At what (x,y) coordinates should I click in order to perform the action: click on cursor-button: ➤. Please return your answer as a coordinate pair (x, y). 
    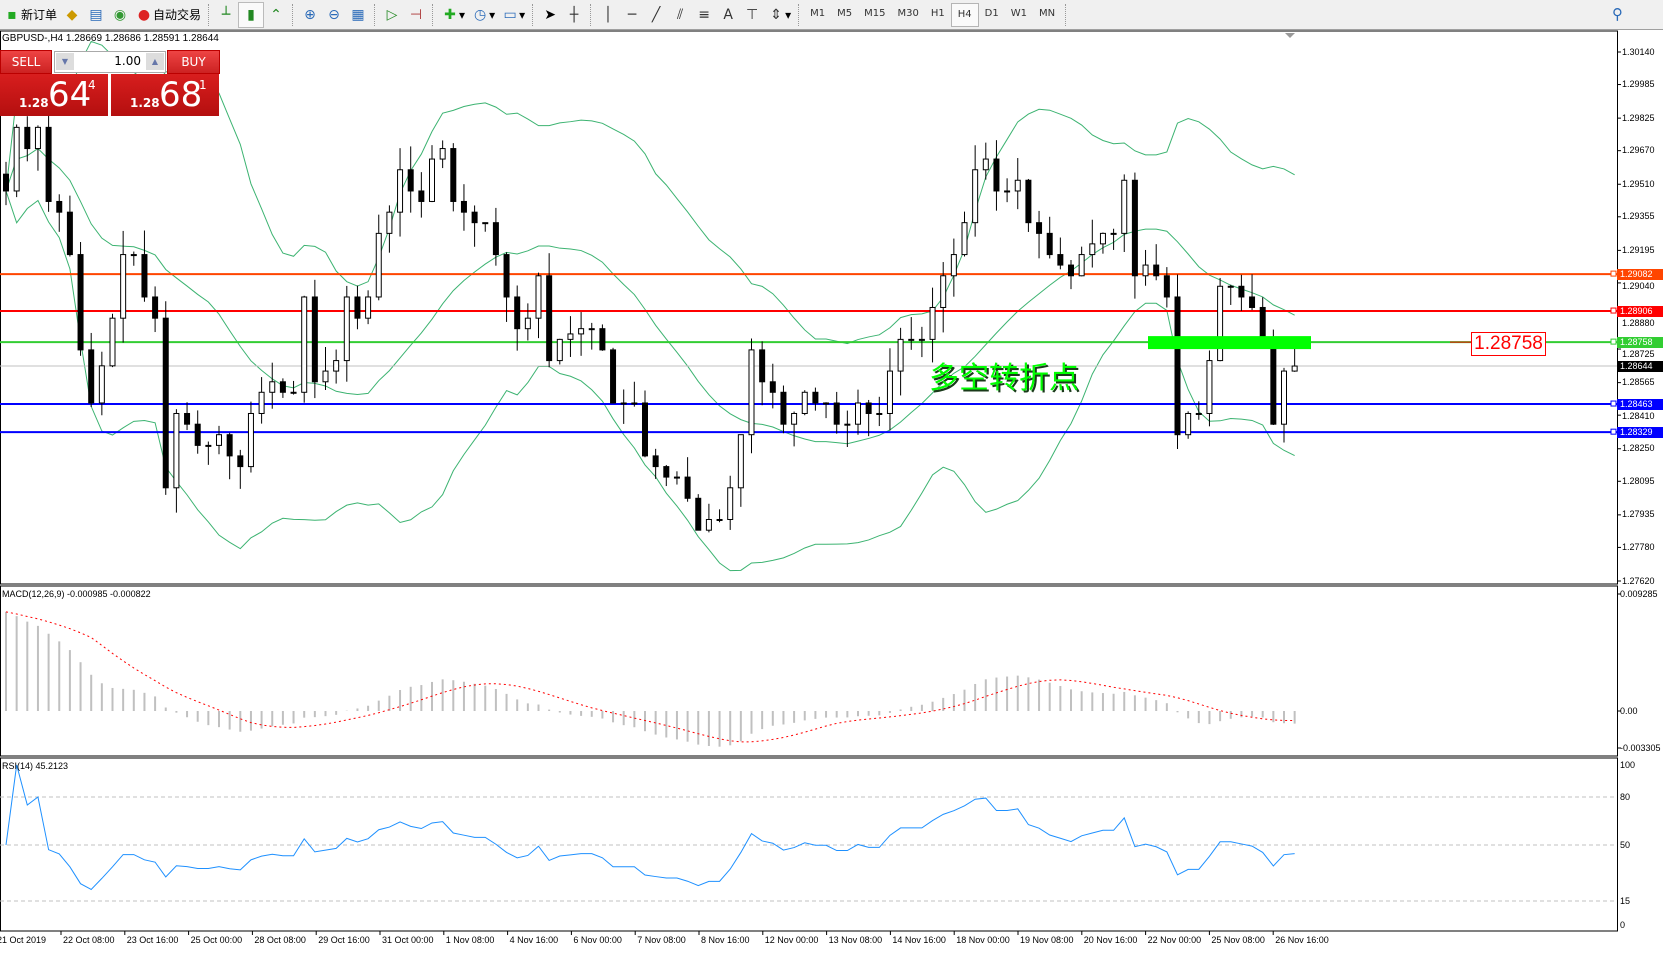
    Looking at the image, I should click on (550, 15).